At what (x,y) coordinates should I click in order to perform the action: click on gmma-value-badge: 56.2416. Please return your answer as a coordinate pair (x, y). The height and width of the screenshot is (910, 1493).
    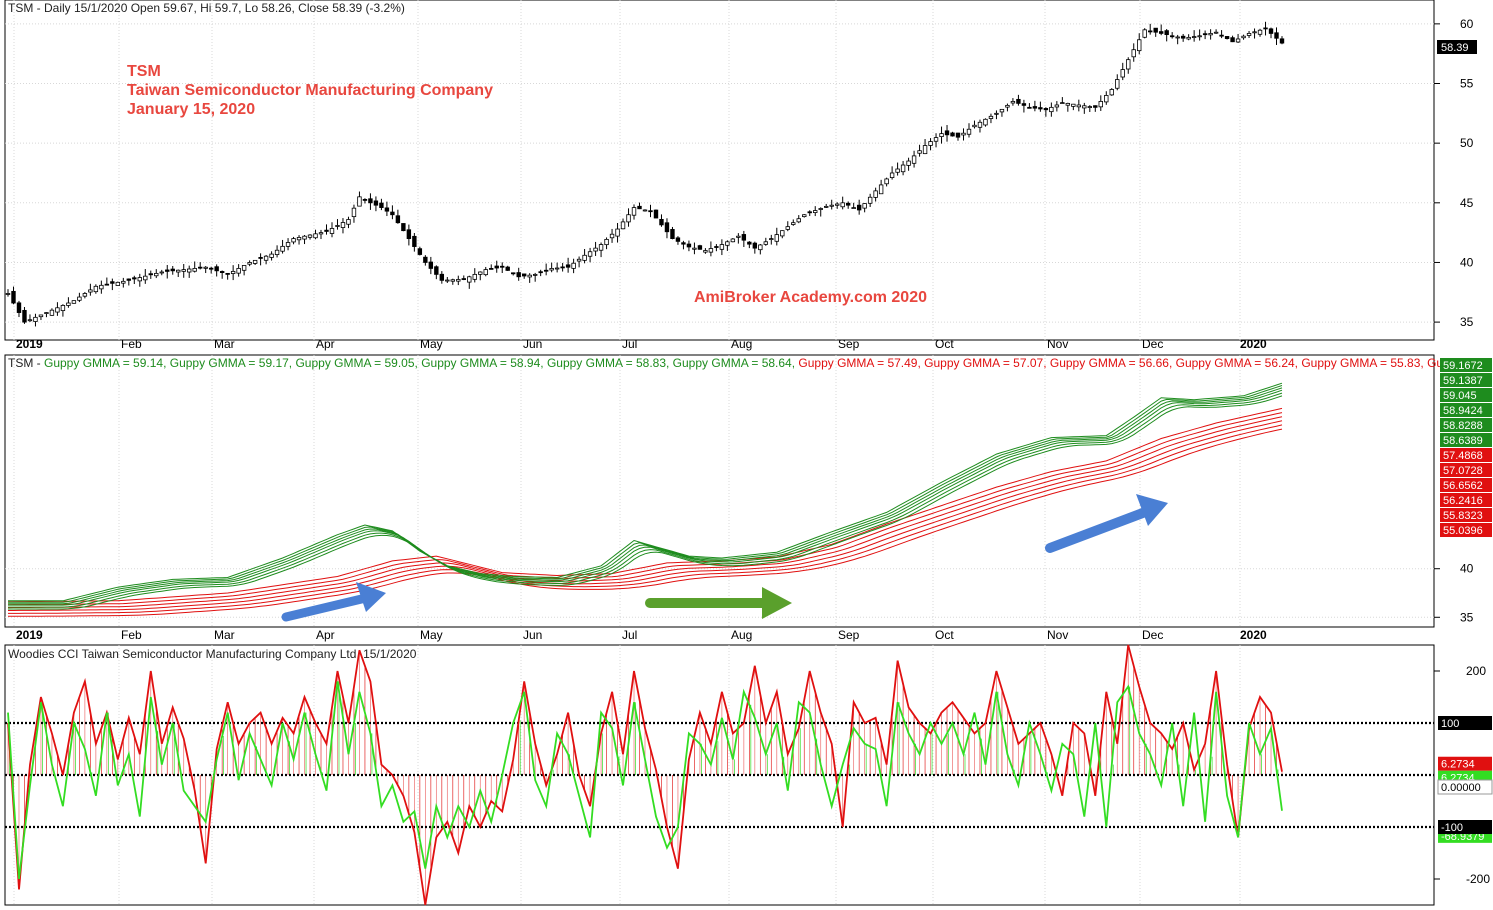
    Looking at the image, I should click on (1466, 500).